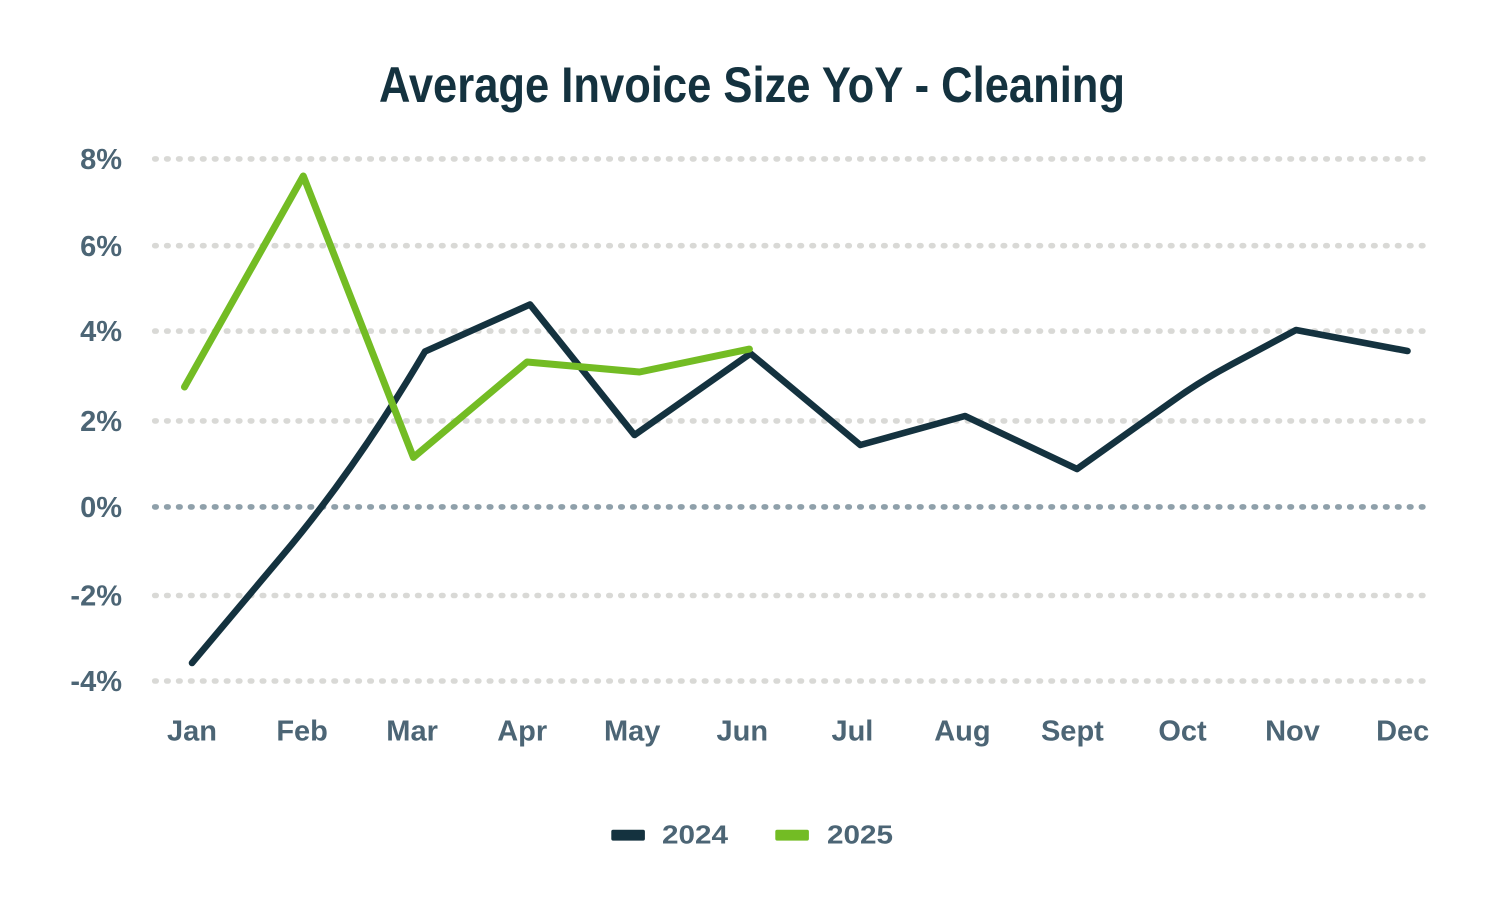  What do you see at coordinates (101, 160) in the screenshot?
I see `svg-text: 8%` at bounding box center [101, 160].